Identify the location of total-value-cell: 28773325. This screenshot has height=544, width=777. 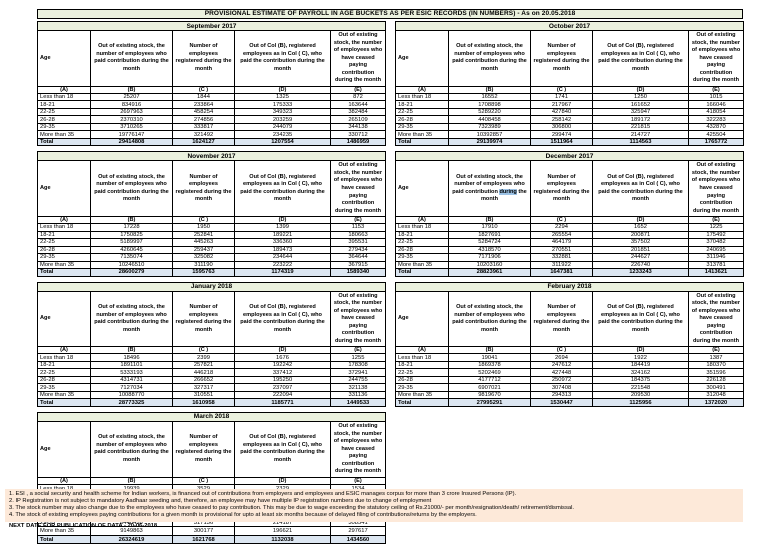
(131, 402).